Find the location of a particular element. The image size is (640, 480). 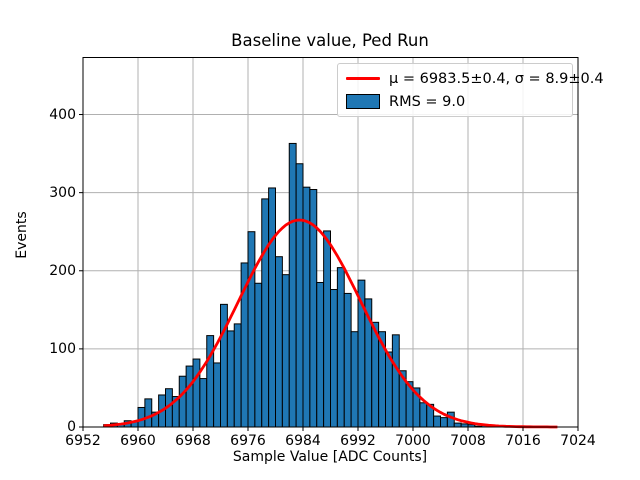

legend: μ = 6983.5±0.4, σ = 8.9±0.4 RMS = 9.0 is located at coordinates (470, 90).